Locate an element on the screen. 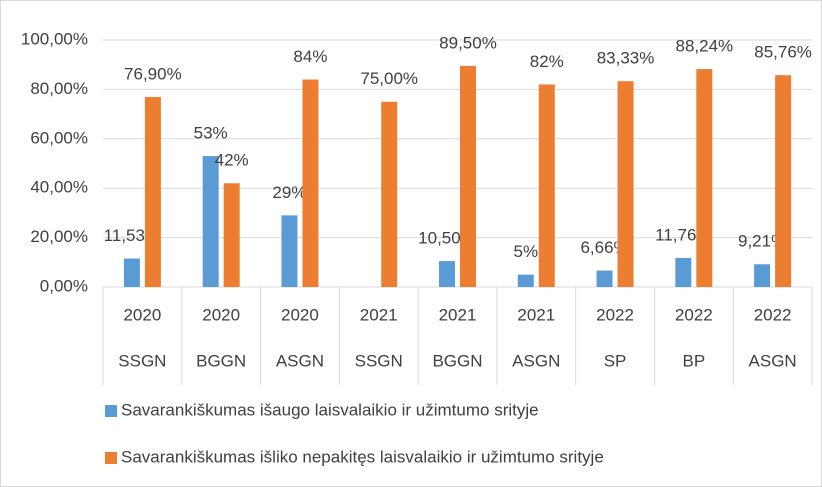  x-group-label: SP is located at coordinates (615, 360).